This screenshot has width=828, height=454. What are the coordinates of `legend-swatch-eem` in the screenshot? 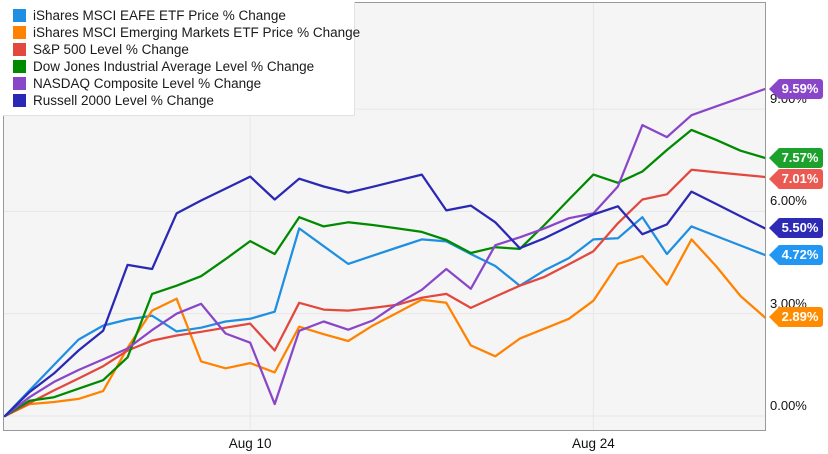 It's located at (19, 32).